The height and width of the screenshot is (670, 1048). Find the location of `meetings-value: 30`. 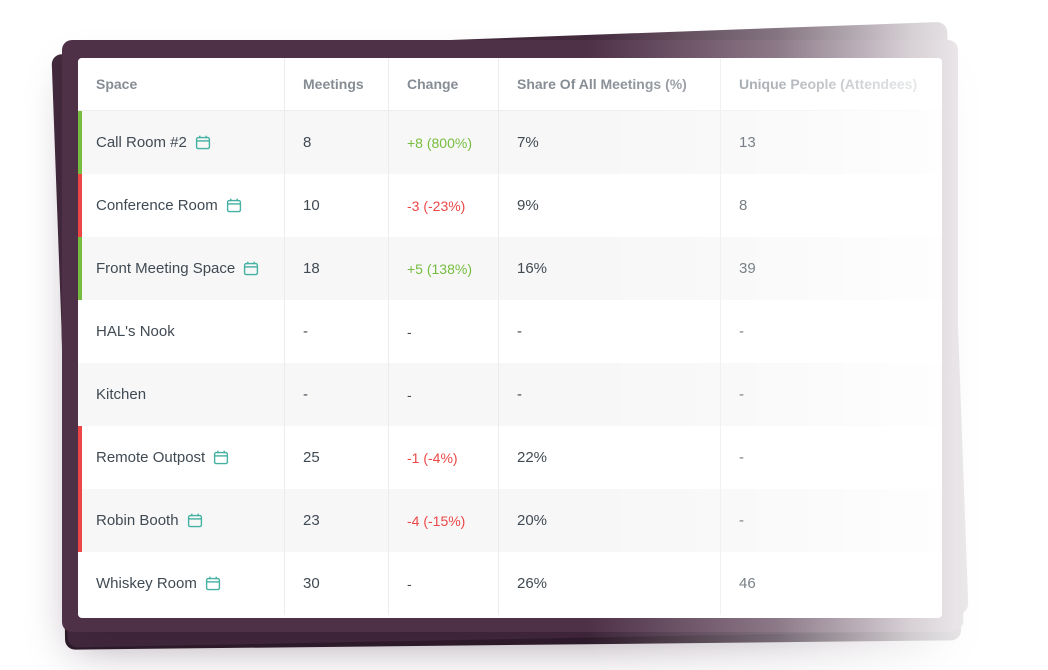

meetings-value: 30 is located at coordinates (311, 583).